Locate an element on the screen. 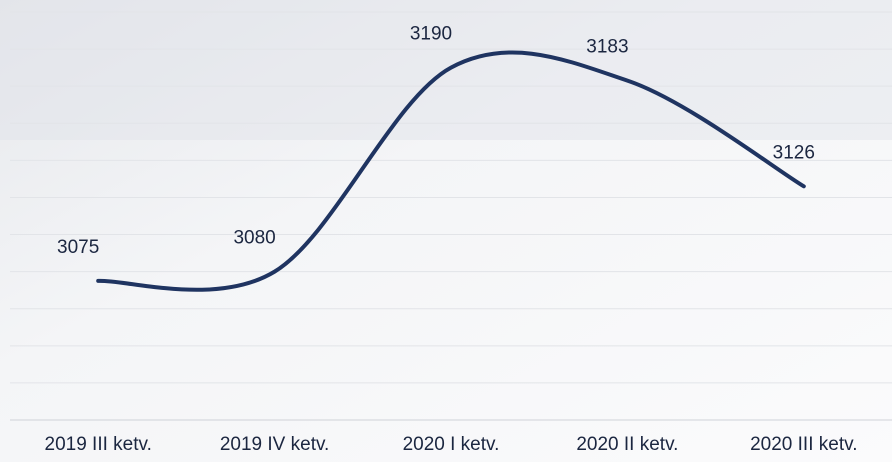 The image size is (892, 462). x-tick-label: 2020 I ketv. is located at coordinates (451, 444).